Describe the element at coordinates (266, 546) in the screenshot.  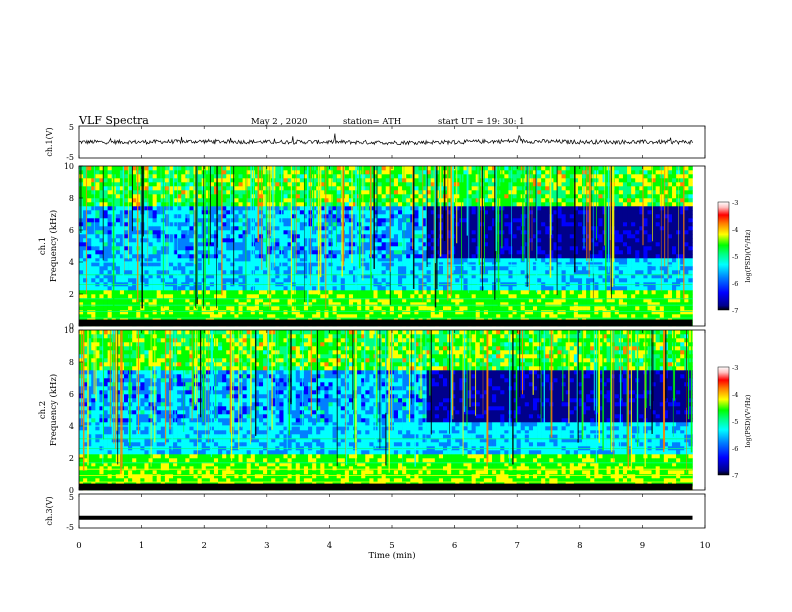
I see `time-tick-3: 3` at that location.